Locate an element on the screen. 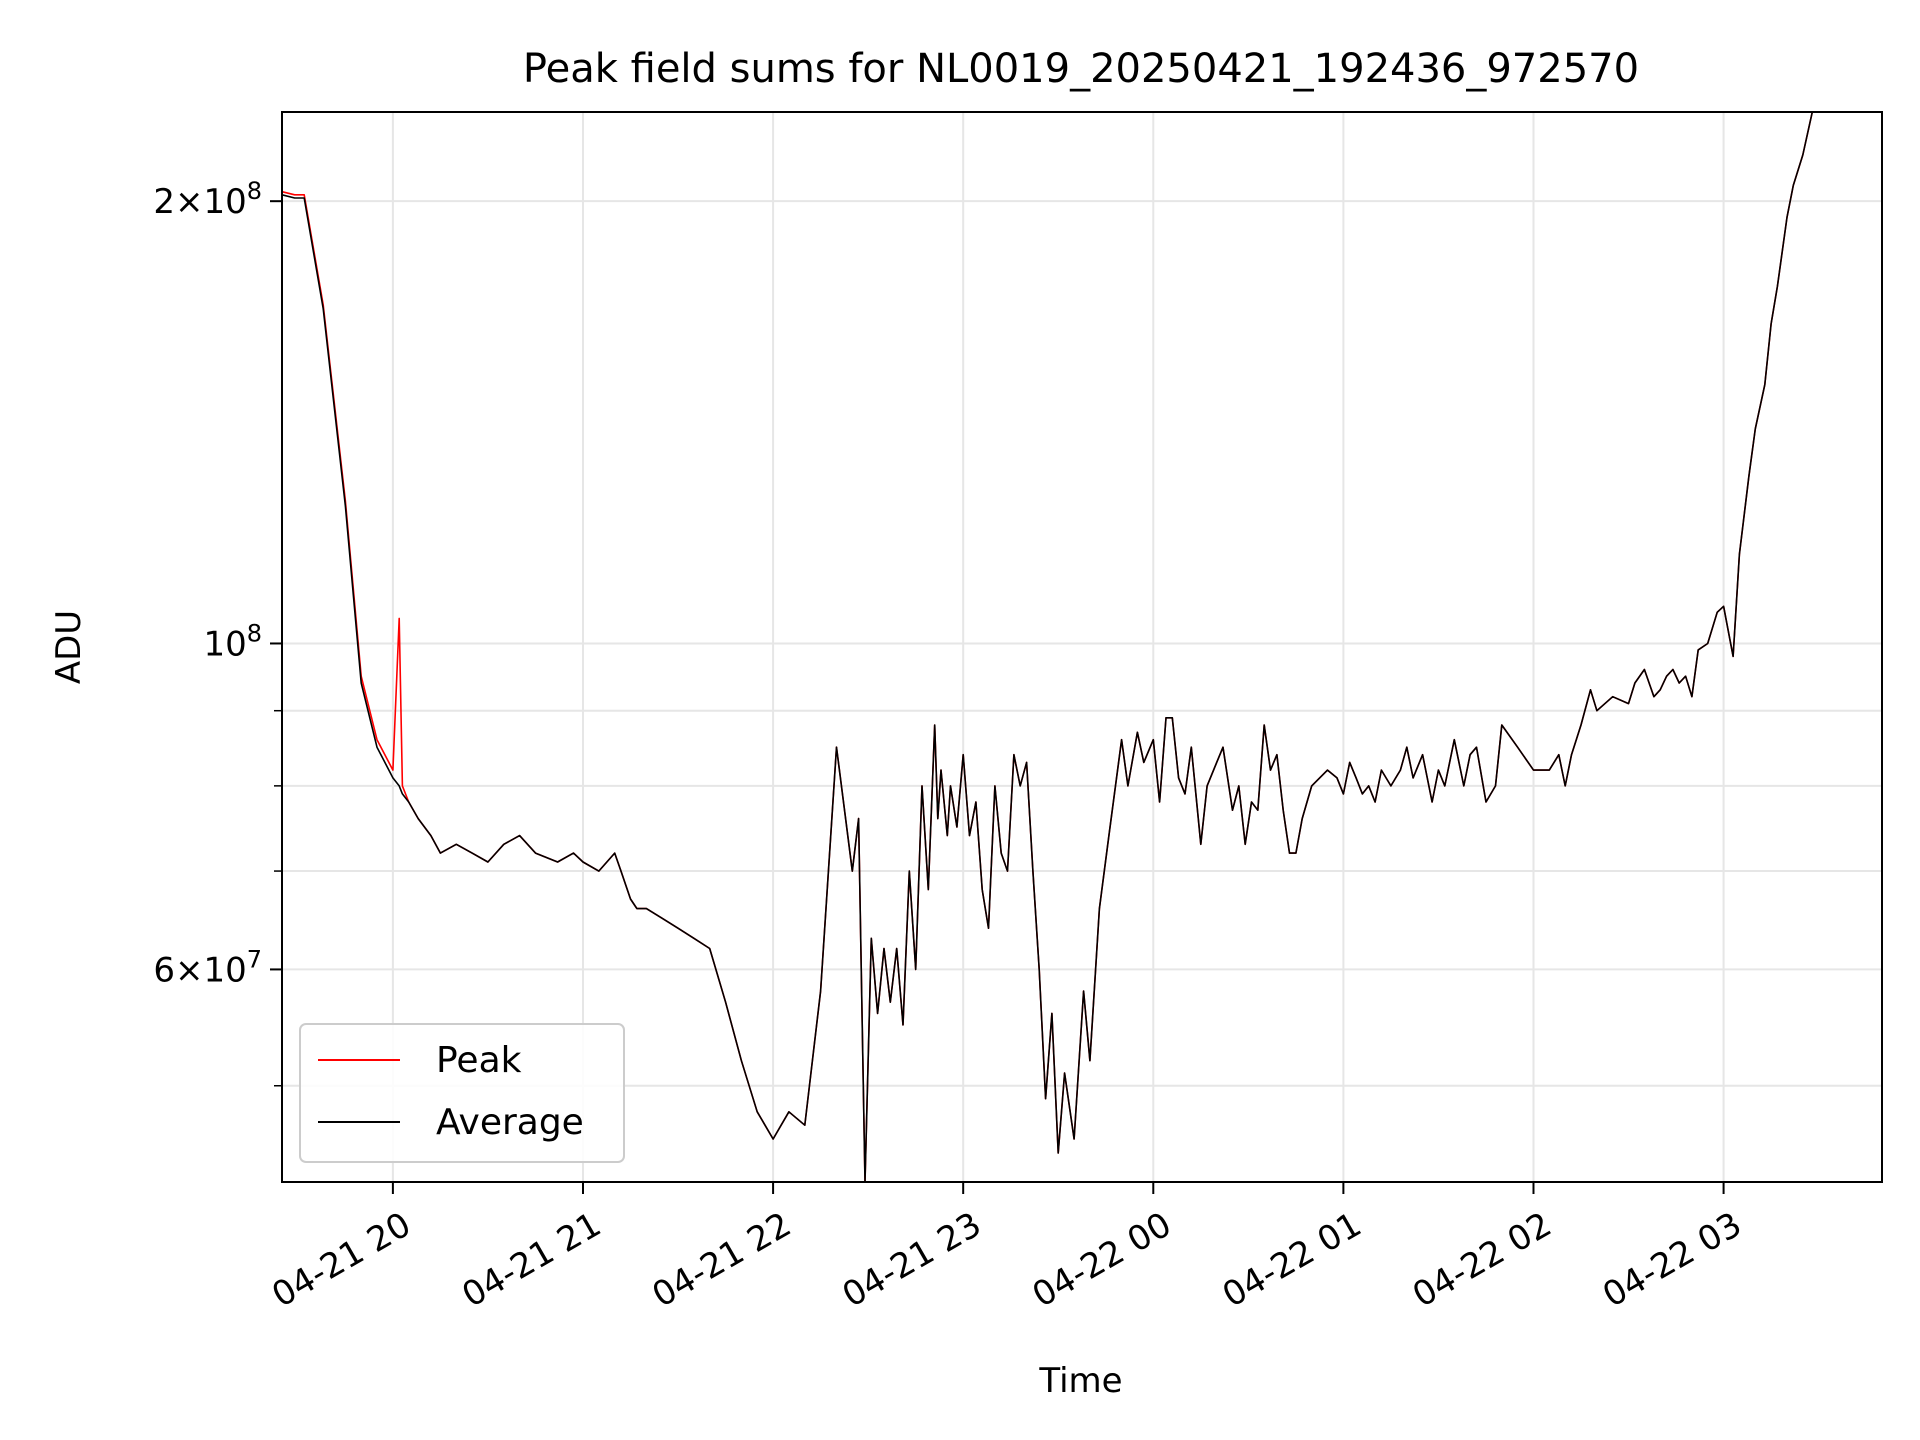 The image size is (1920, 1440). y-axis-label: ADU is located at coordinates (69, 647).